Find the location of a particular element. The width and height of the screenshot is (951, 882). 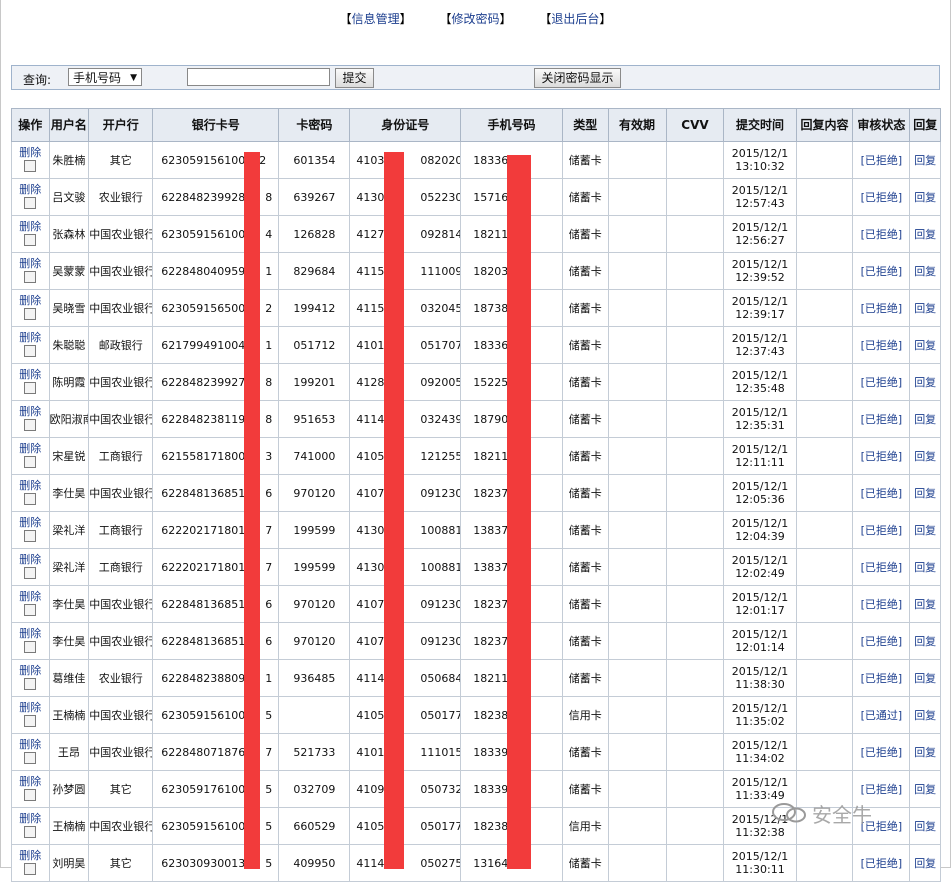

card-password-cell is located at coordinates (314, 715).